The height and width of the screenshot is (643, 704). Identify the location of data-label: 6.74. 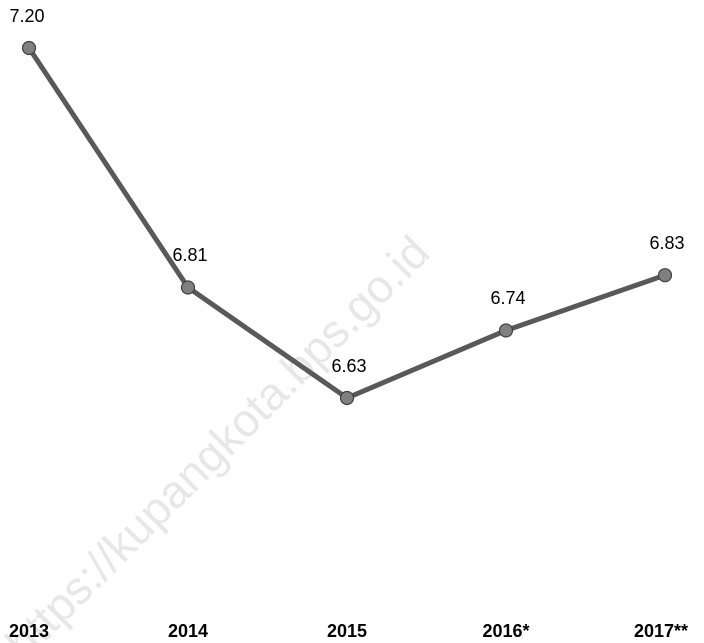
(507, 298).